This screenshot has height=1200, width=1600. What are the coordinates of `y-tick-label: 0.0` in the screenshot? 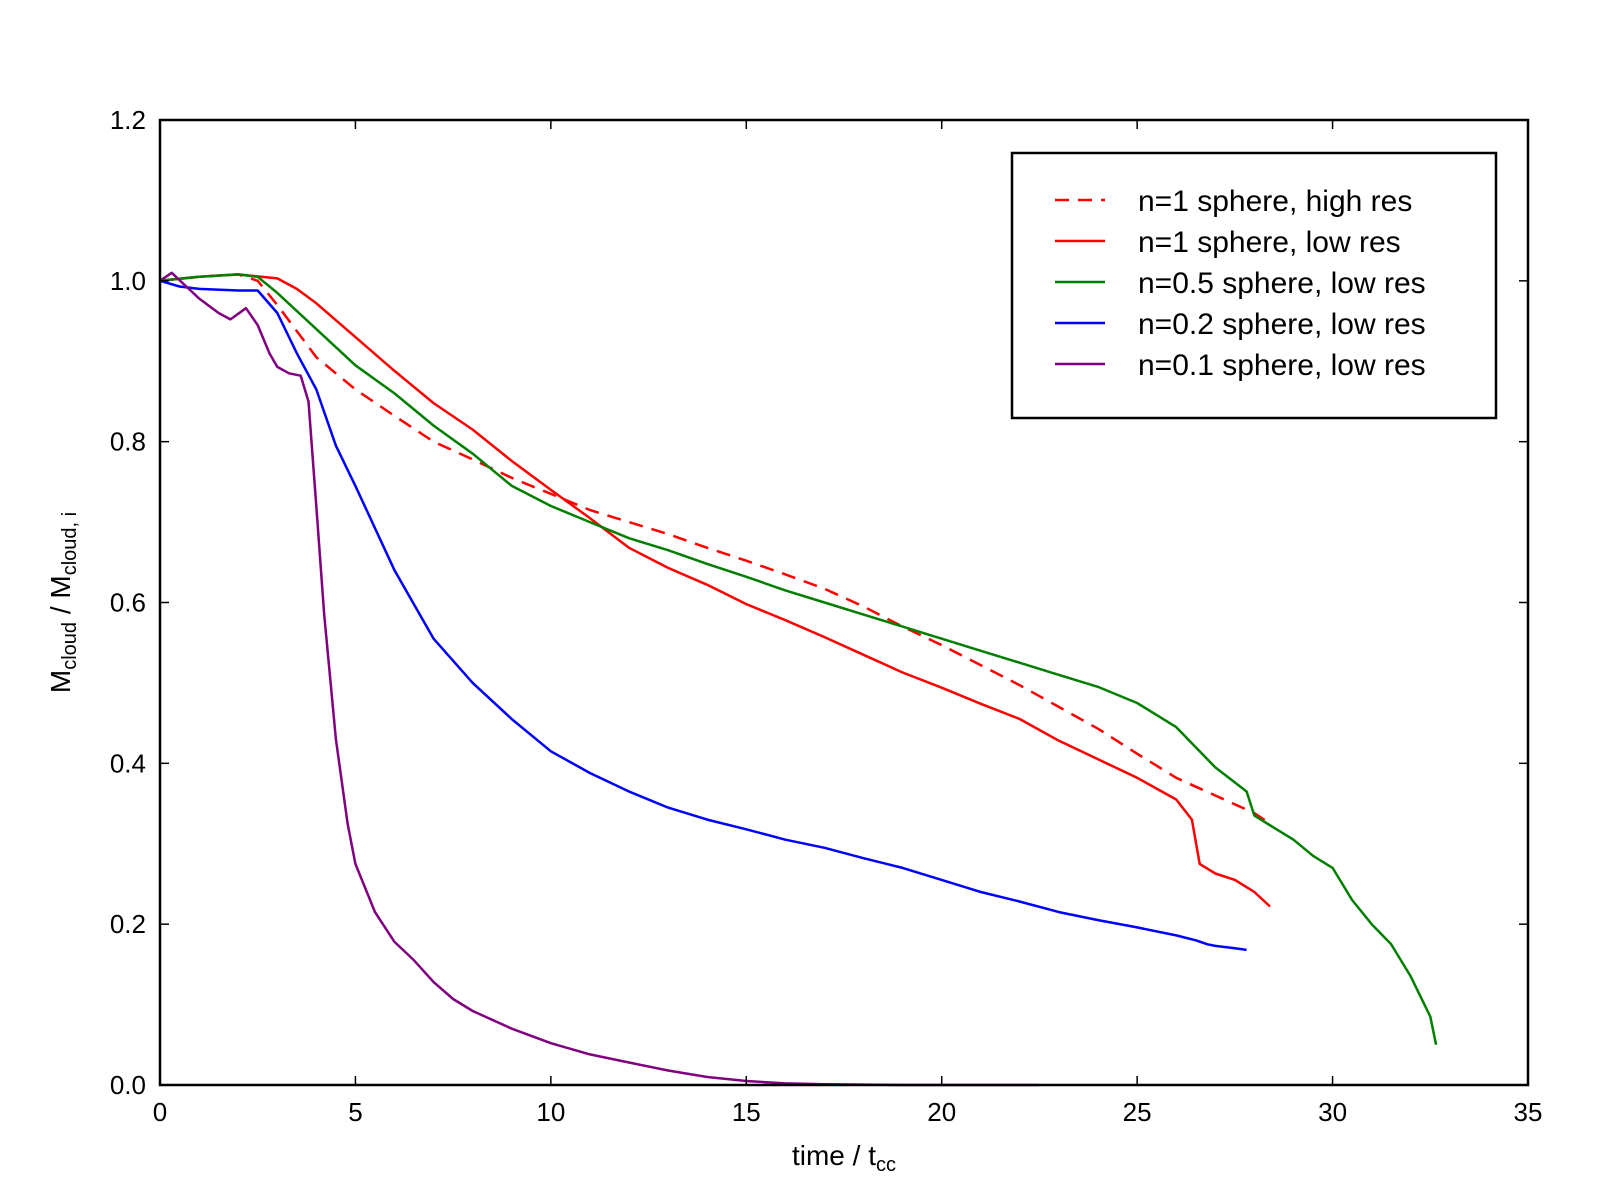 It's located at (128, 1085).